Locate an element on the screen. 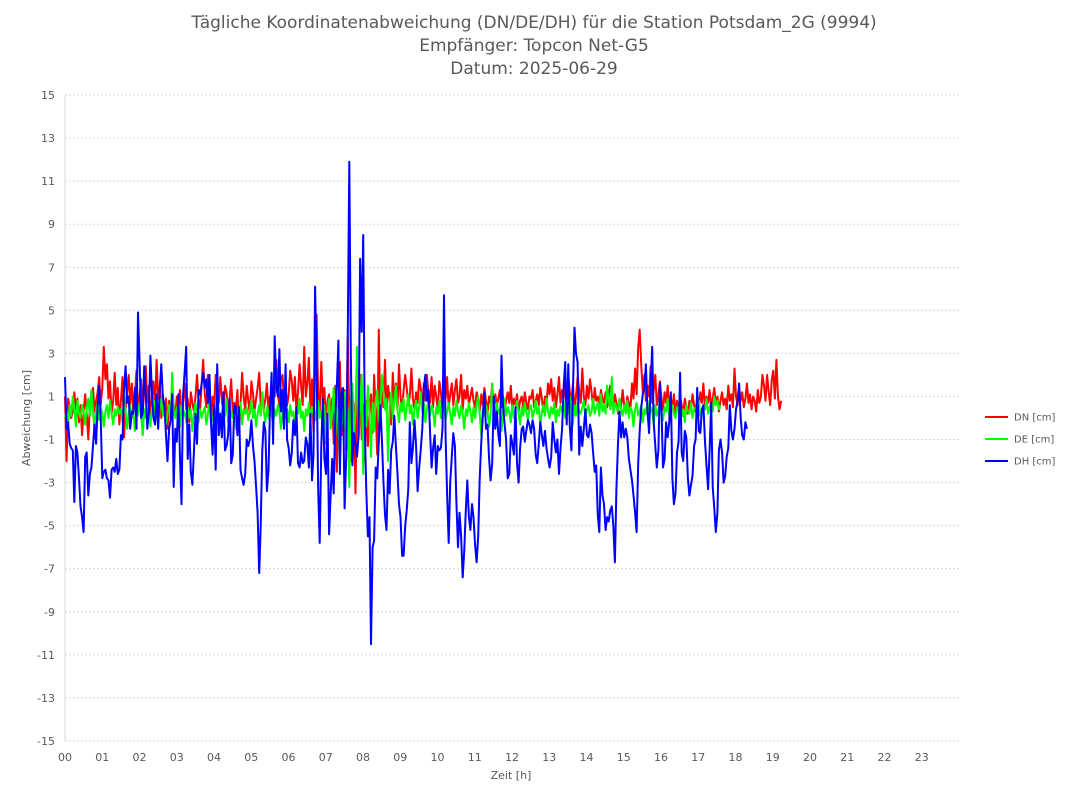 Image resolution: width=1068 pixels, height=801 pixels. x-tick-label: 08 is located at coordinates (363, 757).